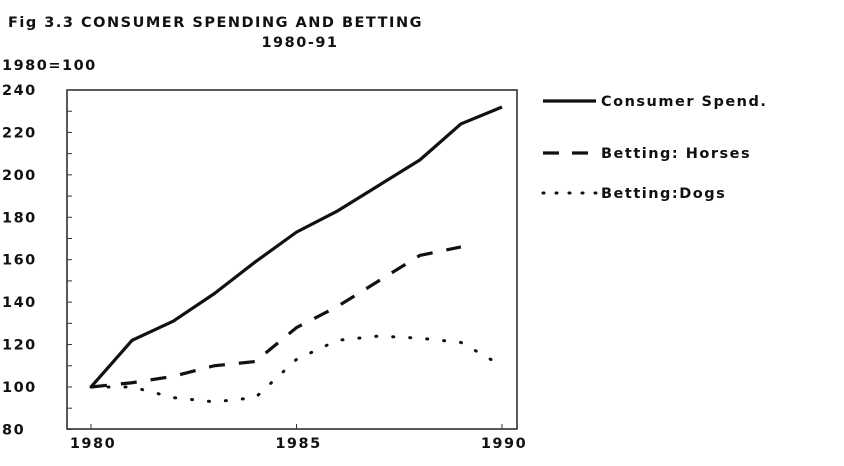  Describe the element at coordinates (19, 346) in the screenshot. I see `y-tick-label: 120` at that location.